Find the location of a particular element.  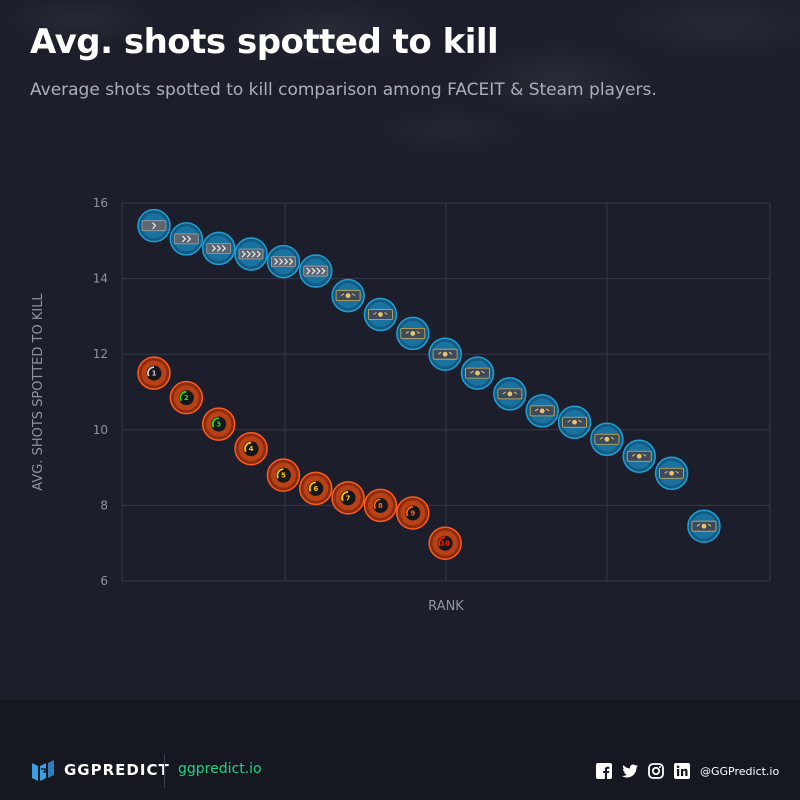

footer-band is located at coordinates (400, 750).